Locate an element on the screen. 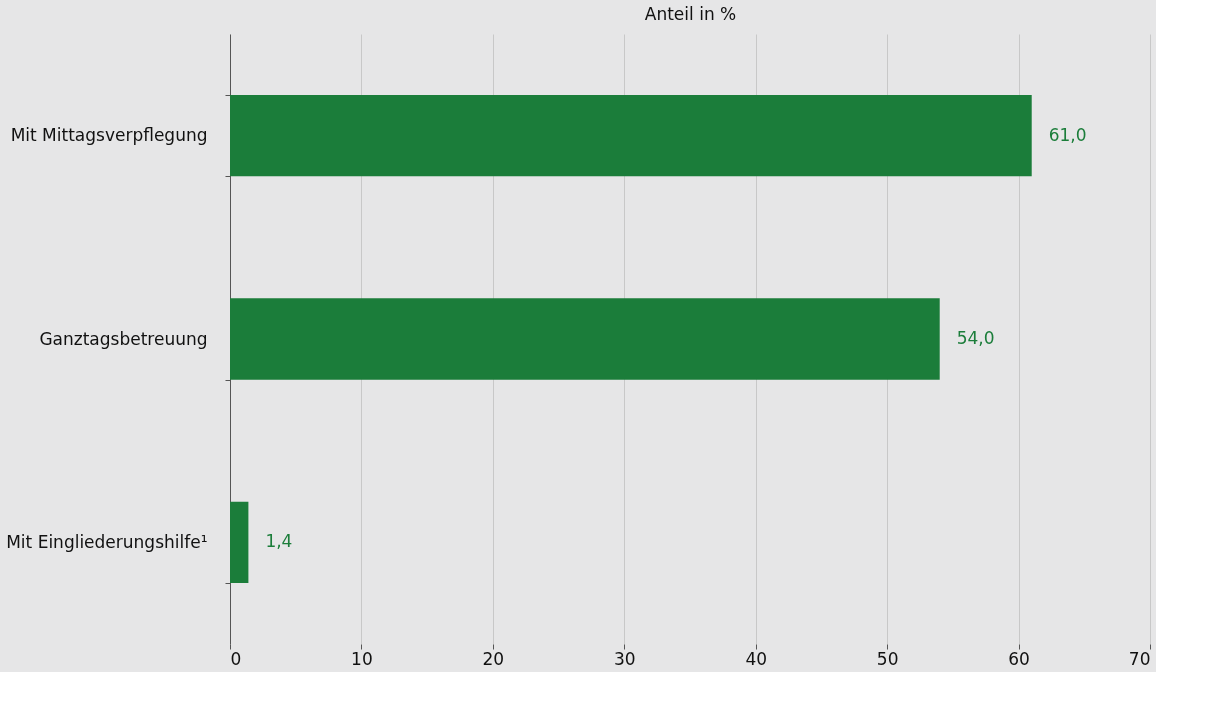  x-tick-label: 10 is located at coordinates (362, 658).